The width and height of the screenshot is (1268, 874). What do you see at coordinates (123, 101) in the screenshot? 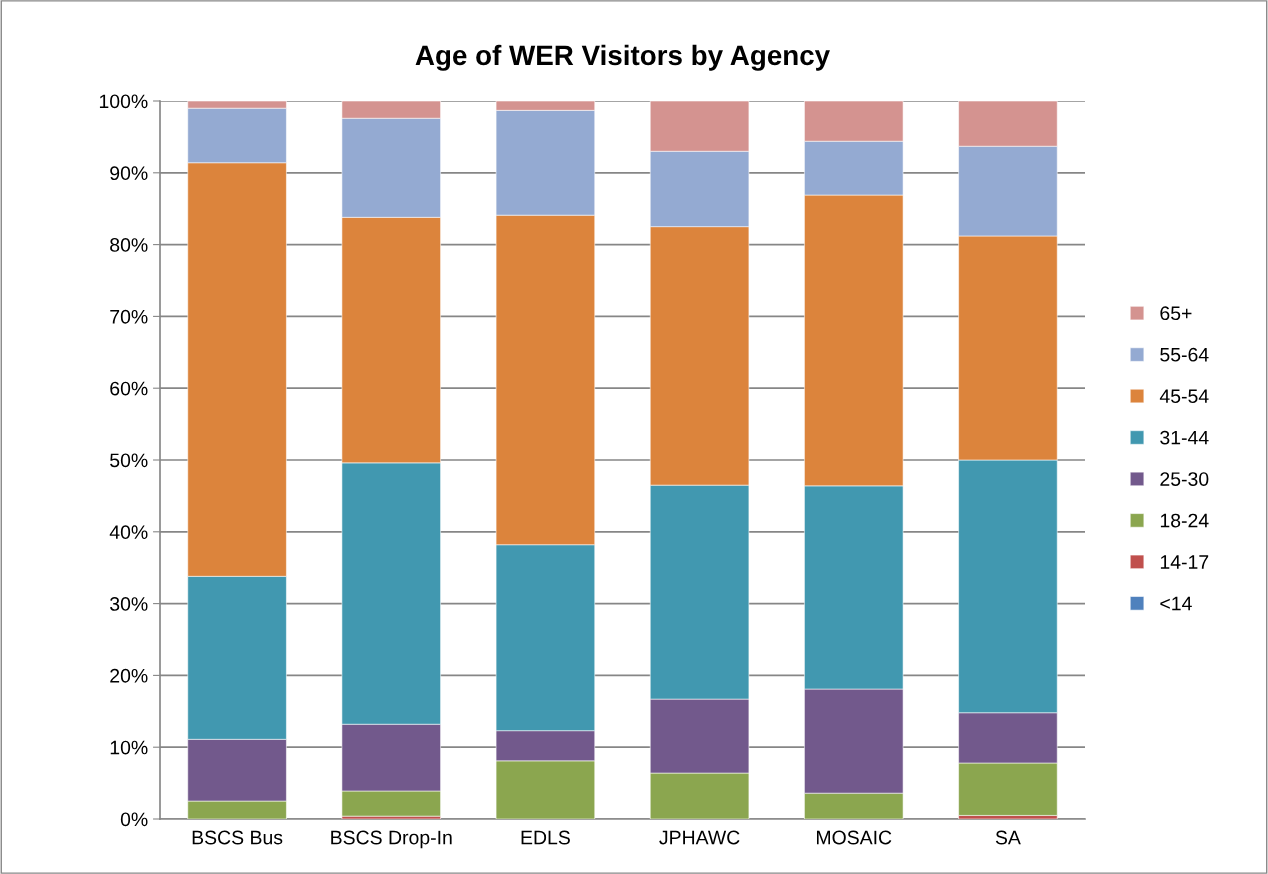
I see `y-tick-label: 100%` at bounding box center [123, 101].